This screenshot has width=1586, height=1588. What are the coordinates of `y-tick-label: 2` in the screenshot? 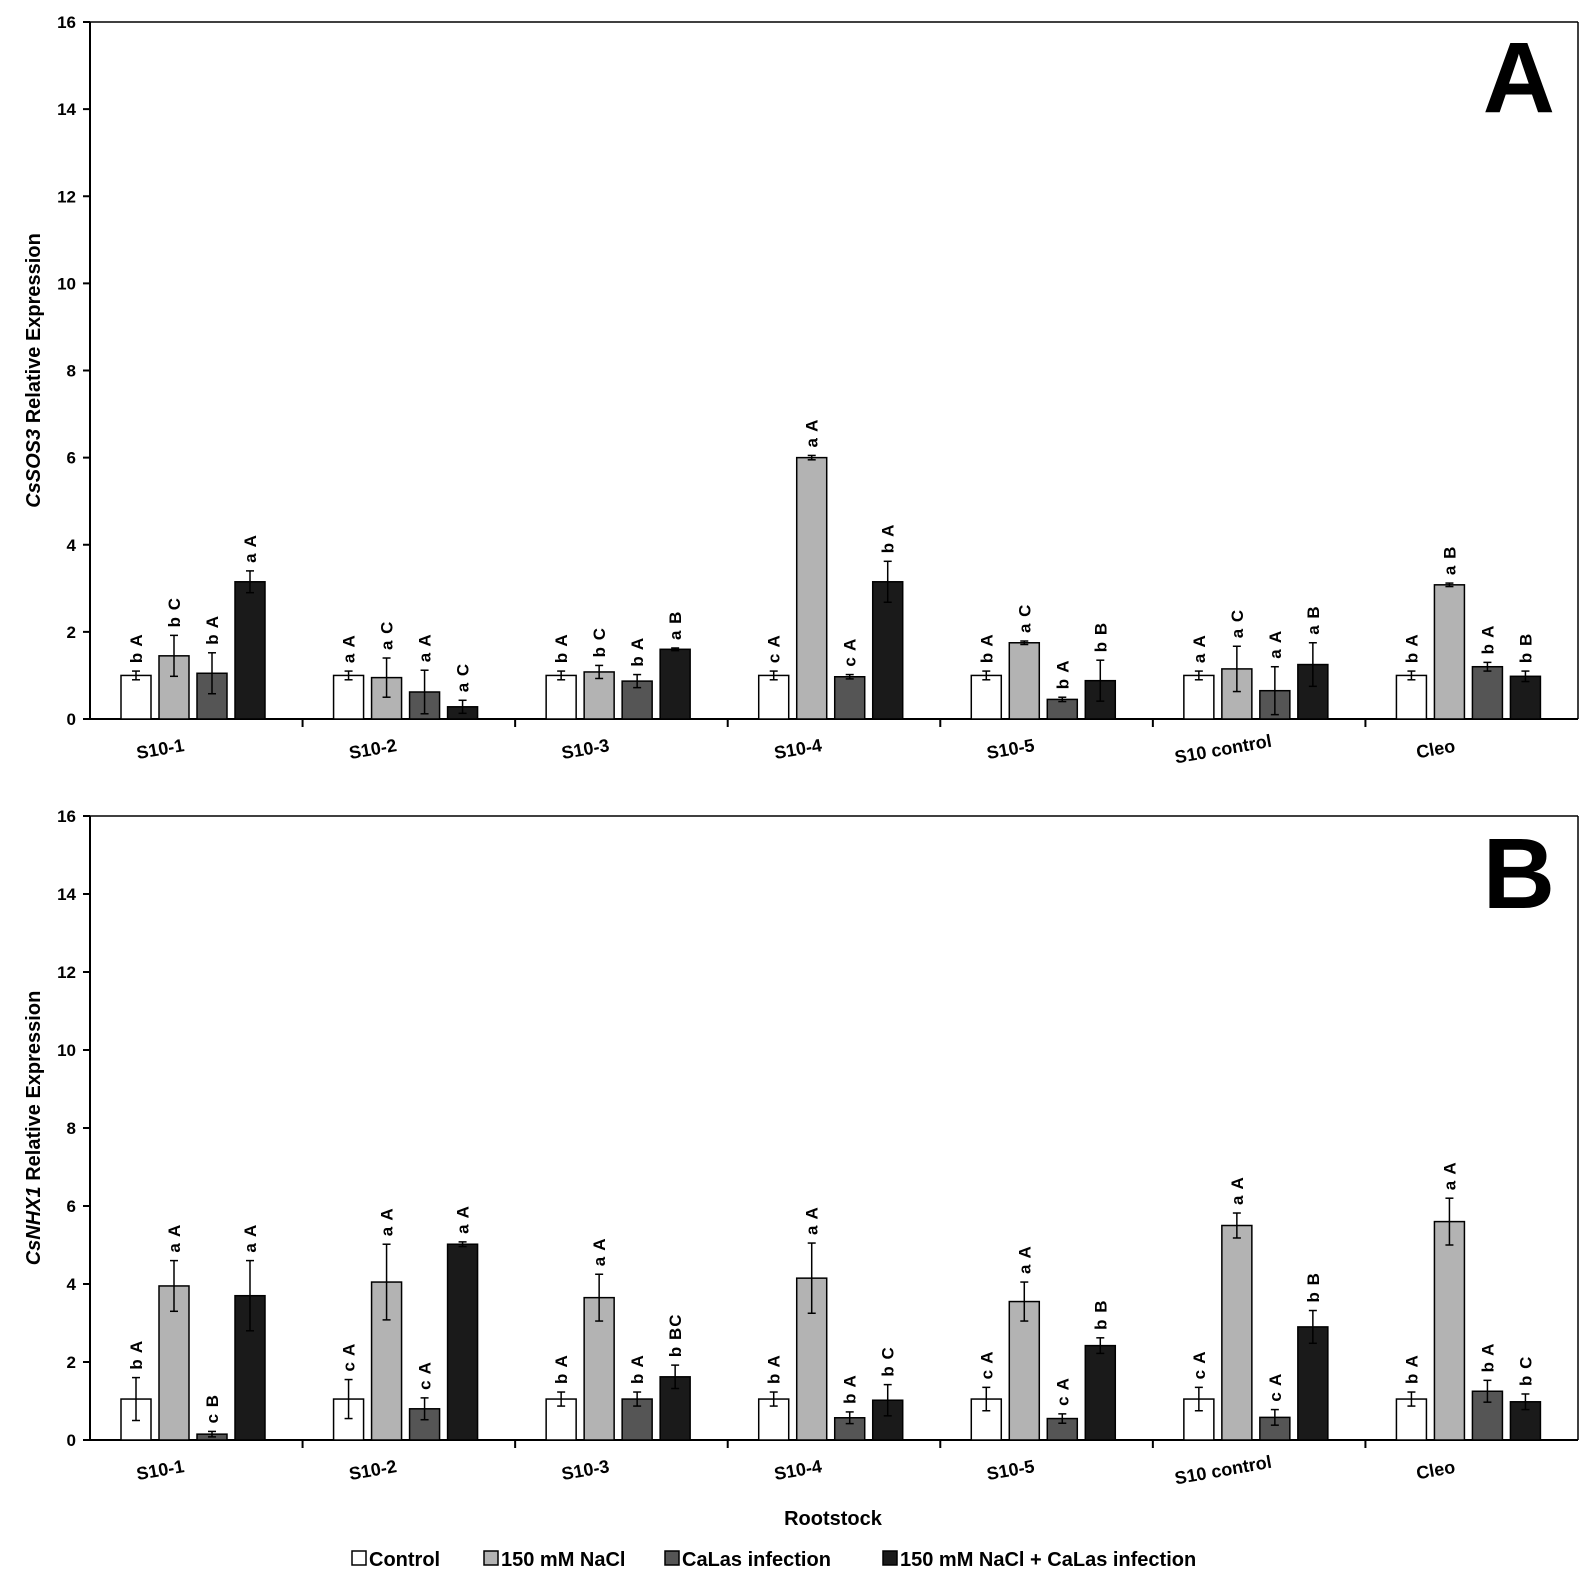 It's located at (71, 1362).